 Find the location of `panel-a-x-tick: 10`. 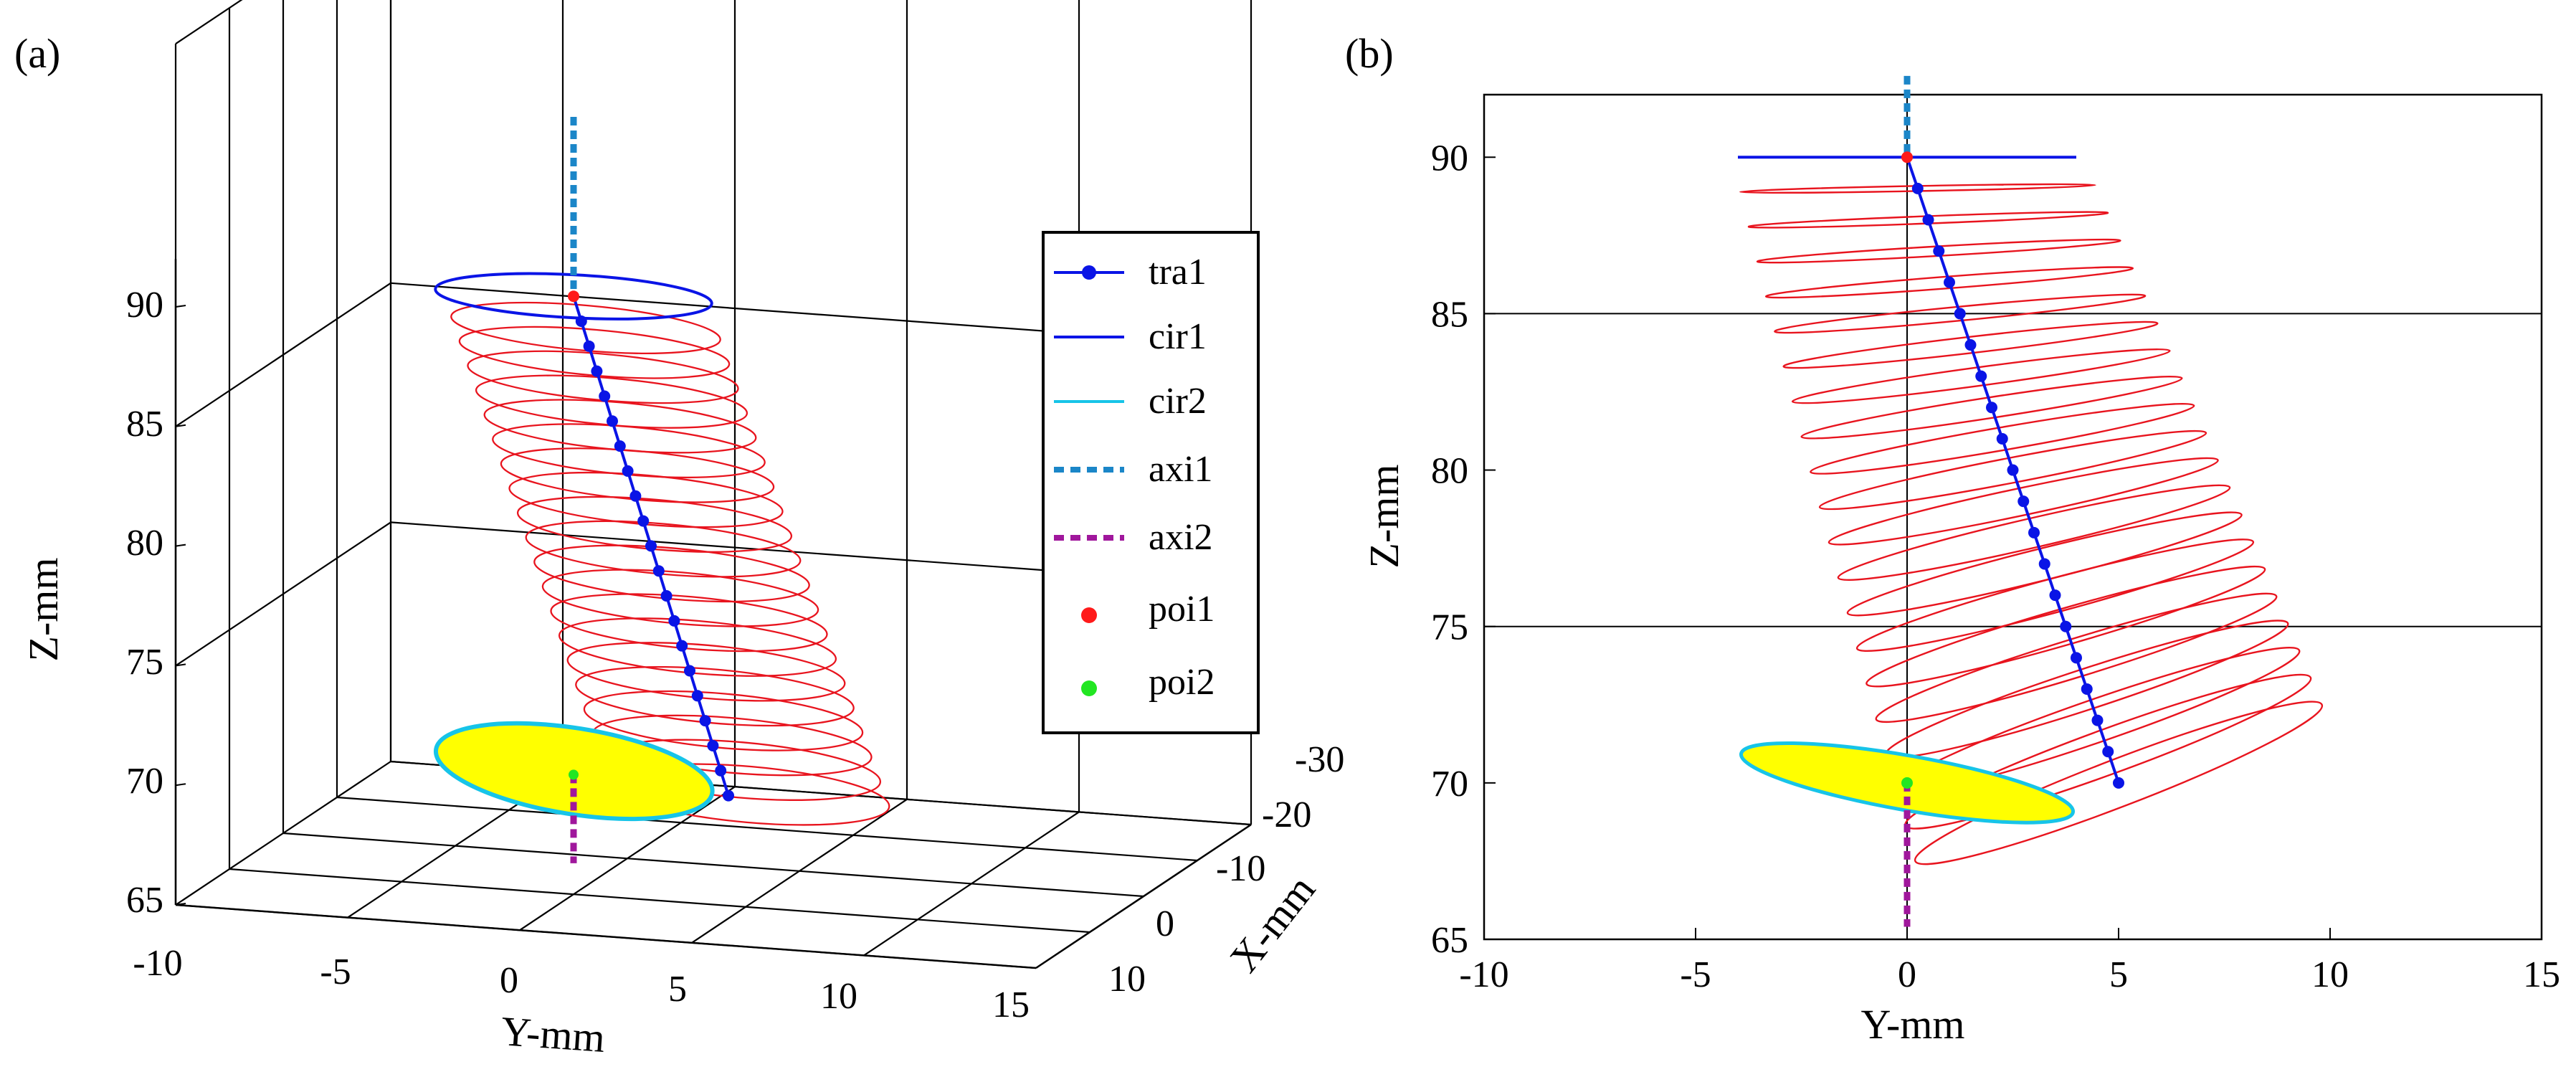

panel-a-x-tick: 10 is located at coordinates (1127, 980).